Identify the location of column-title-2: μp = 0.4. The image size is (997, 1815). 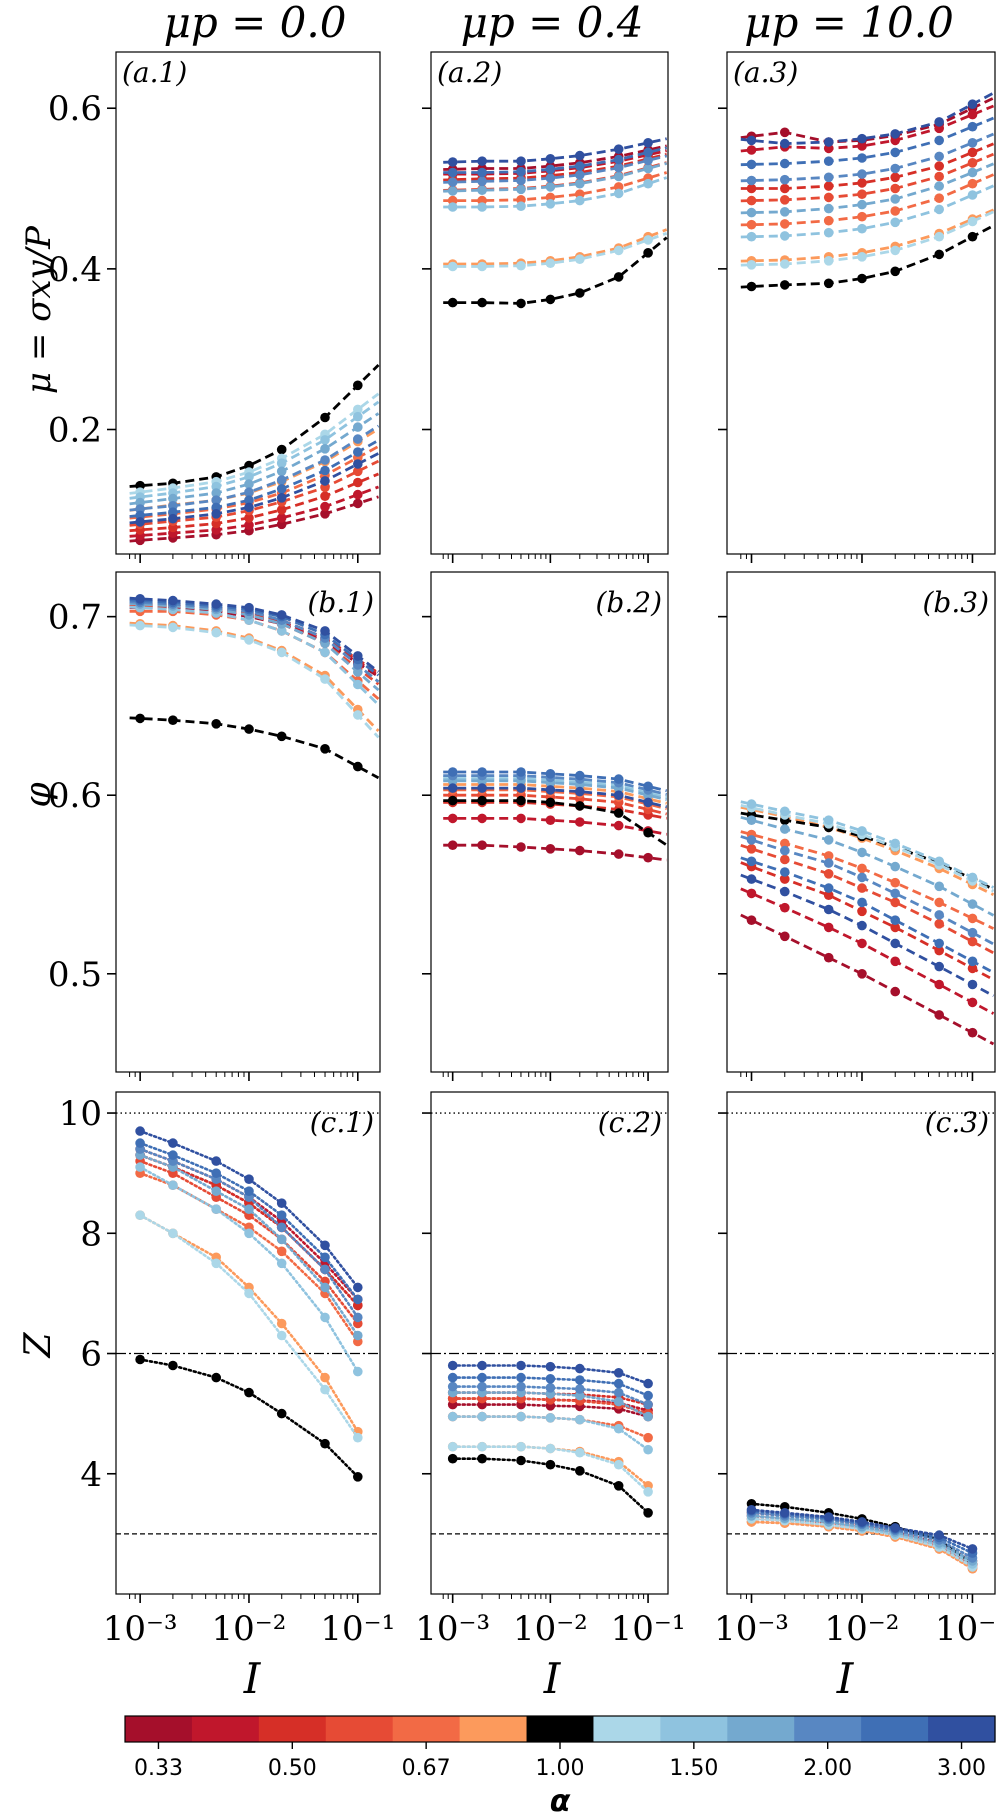
(552, 23).